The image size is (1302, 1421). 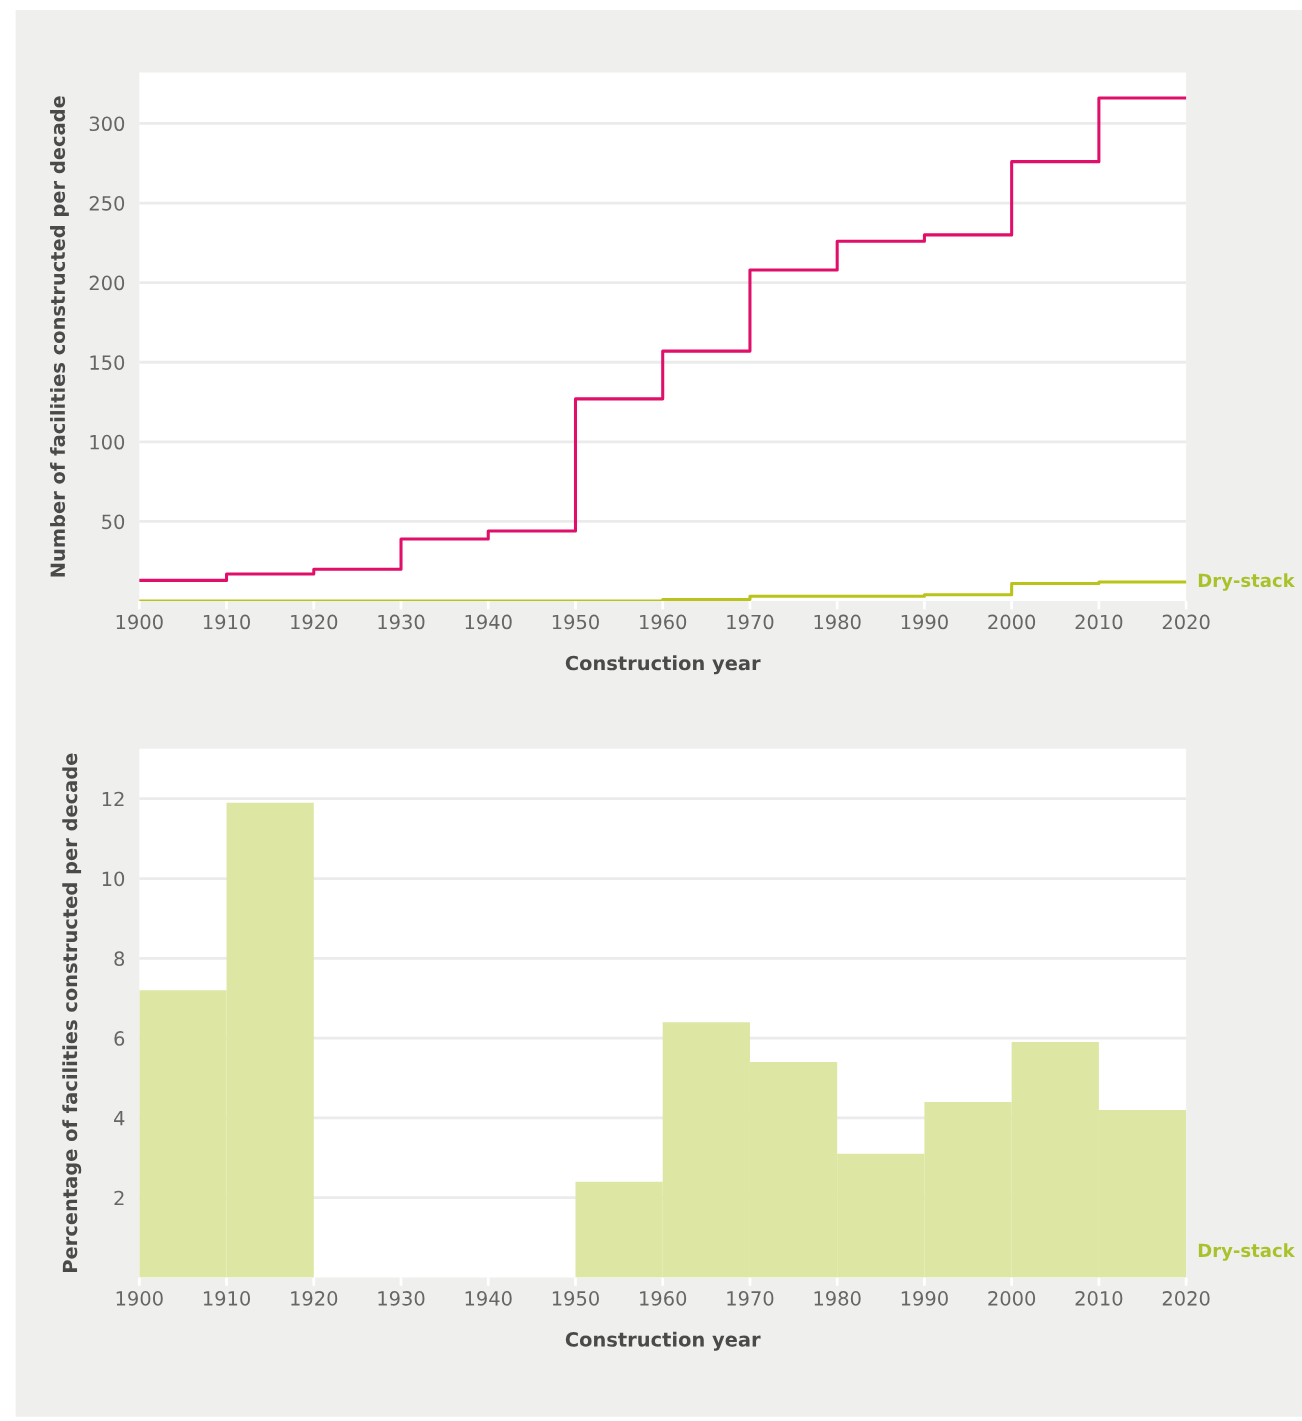 I want to click on y-tick-label: 200, so click(x=107, y=283).